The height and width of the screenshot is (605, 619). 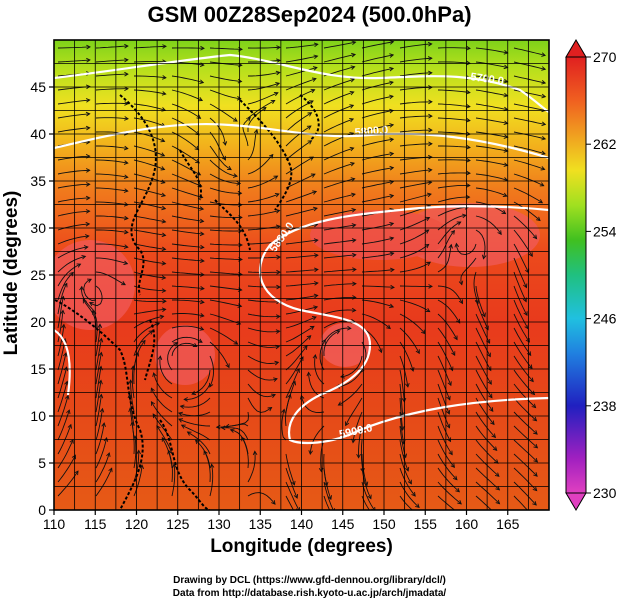 What do you see at coordinates (605, 57) in the screenshot?
I see `colorbar-tick-label: 270` at bounding box center [605, 57].